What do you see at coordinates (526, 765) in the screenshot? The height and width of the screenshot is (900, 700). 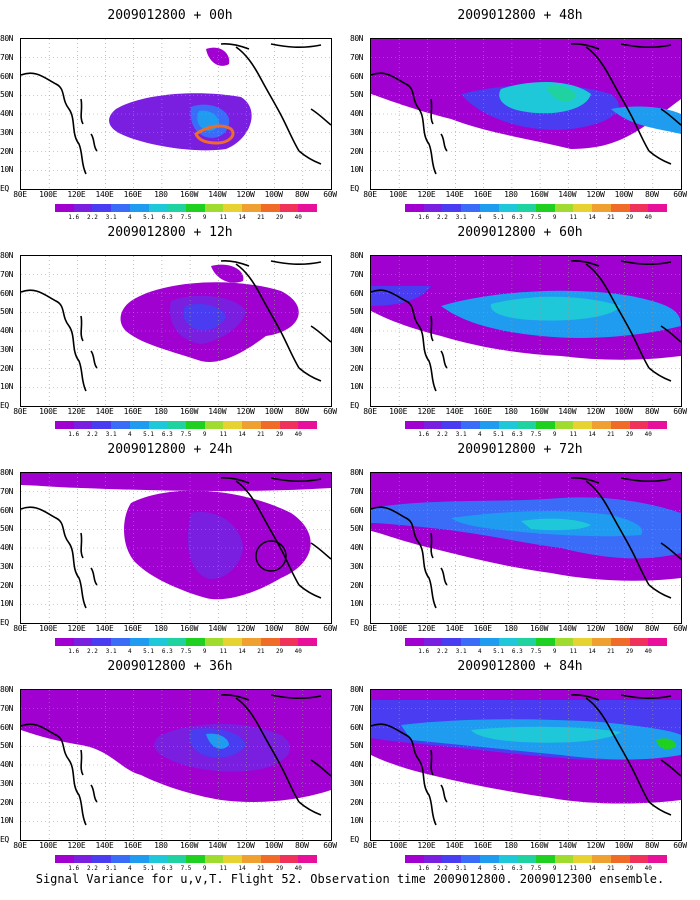 I see `map-plot` at bounding box center [526, 765].